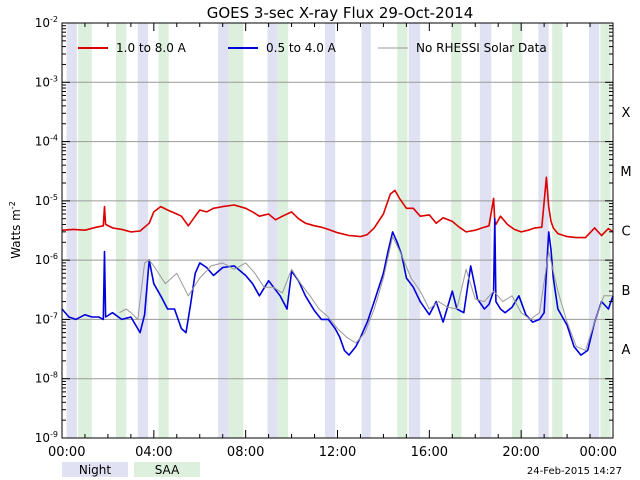 The image size is (640, 480). What do you see at coordinates (626, 291) in the screenshot?
I see `flare-class-B: B` at bounding box center [626, 291].